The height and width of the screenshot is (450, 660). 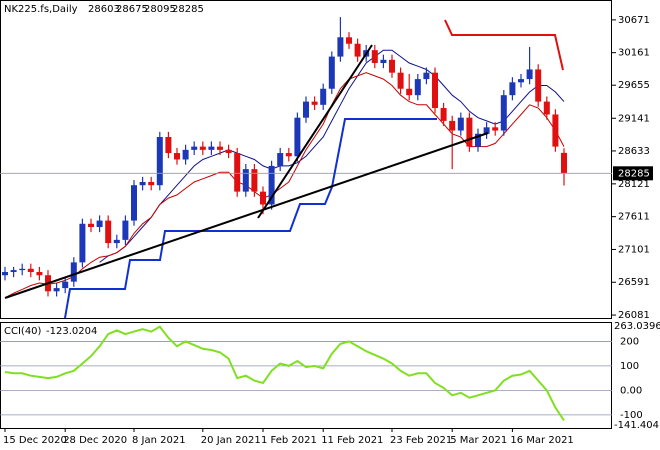 I want to click on indicator-value: -123.0204, so click(x=71, y=331).